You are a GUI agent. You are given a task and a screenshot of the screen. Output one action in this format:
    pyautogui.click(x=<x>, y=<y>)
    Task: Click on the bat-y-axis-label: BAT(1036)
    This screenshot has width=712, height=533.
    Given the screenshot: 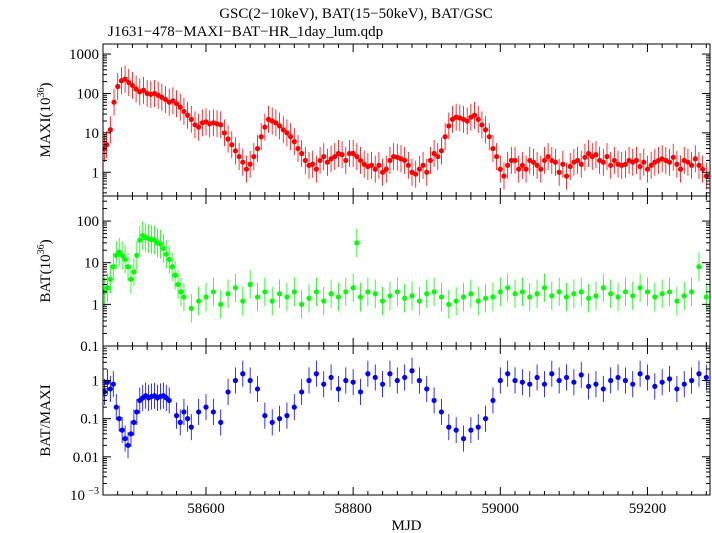 What is the action you would take?
    pyautogui.click(x=45, y=270)
    